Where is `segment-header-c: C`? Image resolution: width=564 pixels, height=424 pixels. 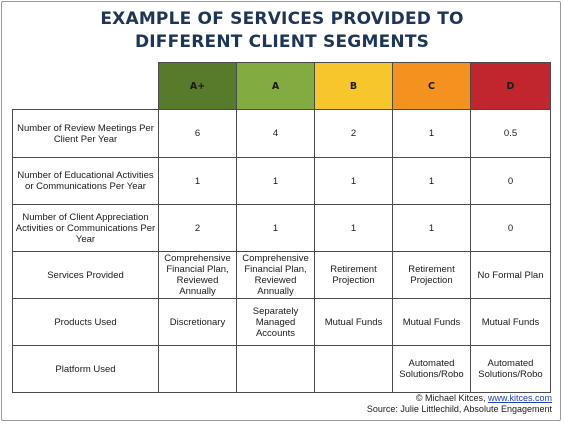
segment-header-c: C is located at coordinates (431, 86).